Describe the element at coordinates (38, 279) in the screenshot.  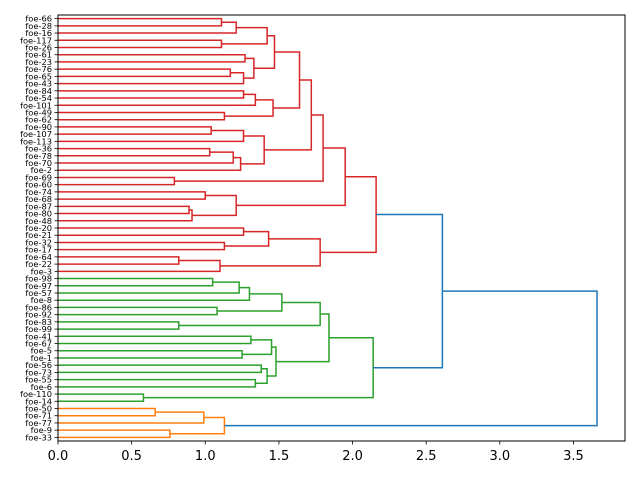
I see `leaf-label: foe-98` at that location.